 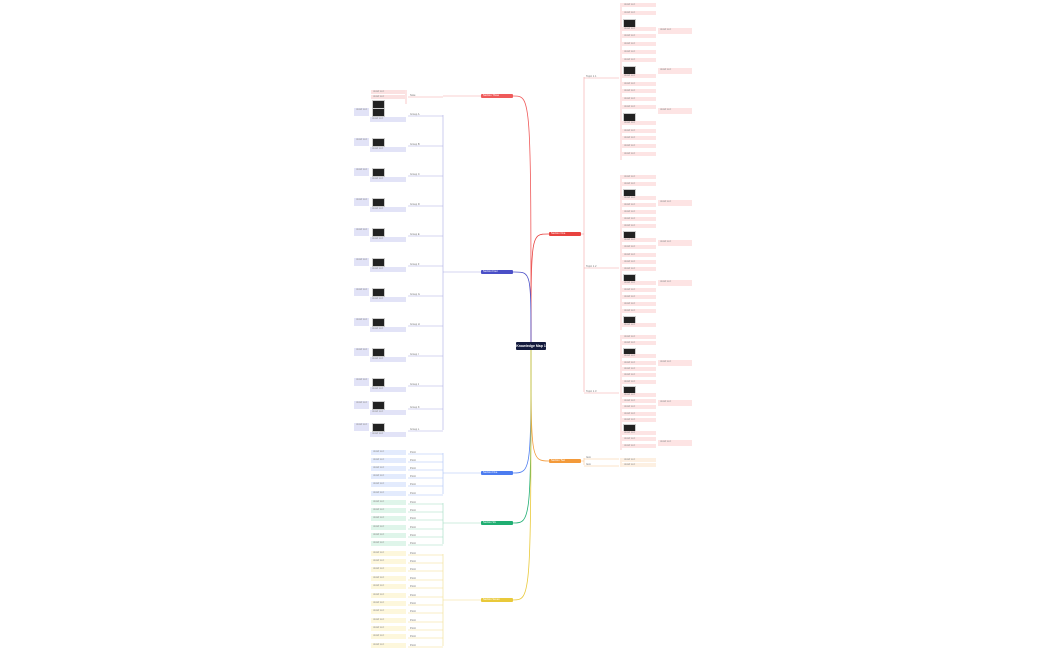 I want to click on branch-b1: Section Five, so click(x=497, y=473).